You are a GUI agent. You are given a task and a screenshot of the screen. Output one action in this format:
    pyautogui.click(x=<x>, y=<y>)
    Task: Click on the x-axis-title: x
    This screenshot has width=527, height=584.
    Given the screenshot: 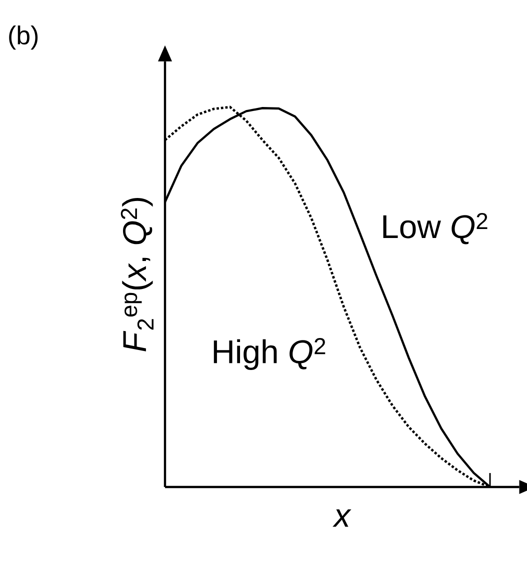 What is the action you would take?
    pyautogui.click(x=342, y=518)
    